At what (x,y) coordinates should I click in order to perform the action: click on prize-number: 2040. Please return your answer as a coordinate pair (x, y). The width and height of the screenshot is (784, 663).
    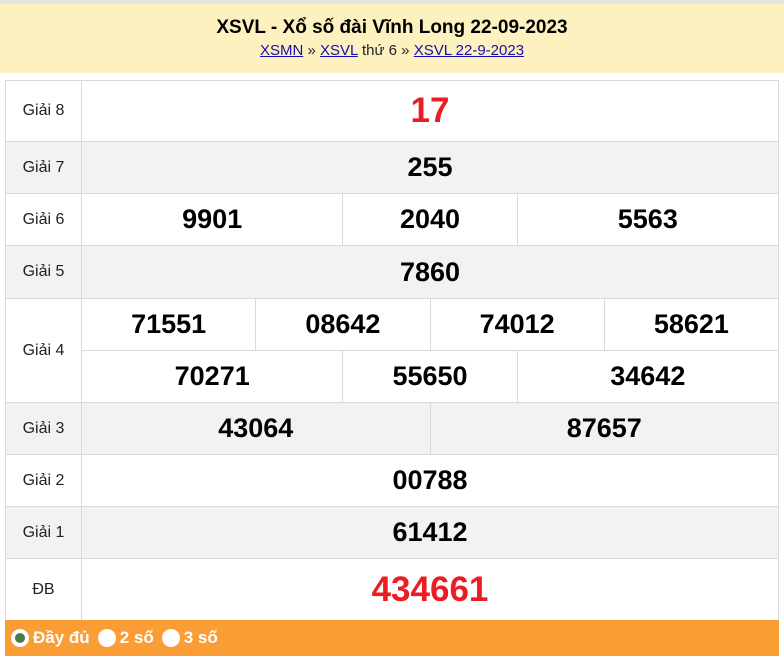
    Looking at the image, I should click on (430, 219).